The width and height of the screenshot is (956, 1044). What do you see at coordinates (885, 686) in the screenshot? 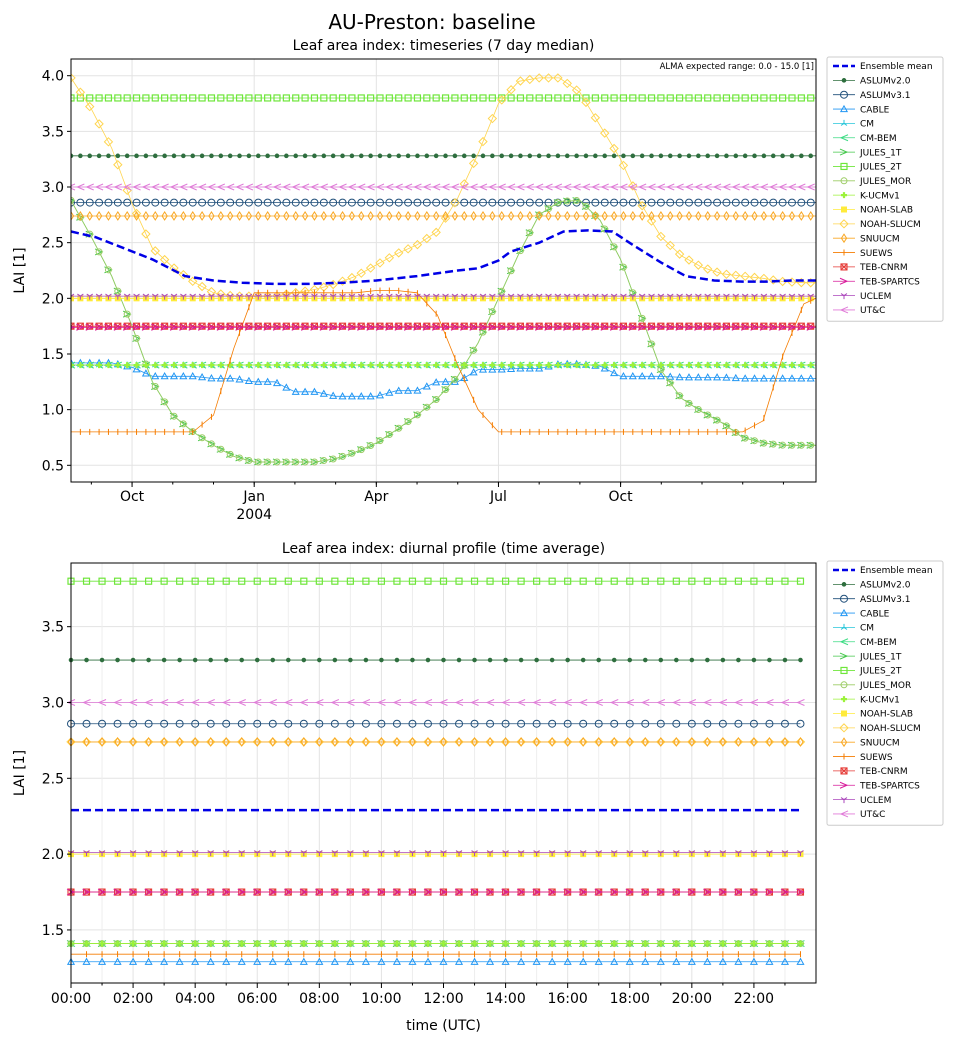
I see `legend-label: JULES_MOR` at bounding box center [885, 686].